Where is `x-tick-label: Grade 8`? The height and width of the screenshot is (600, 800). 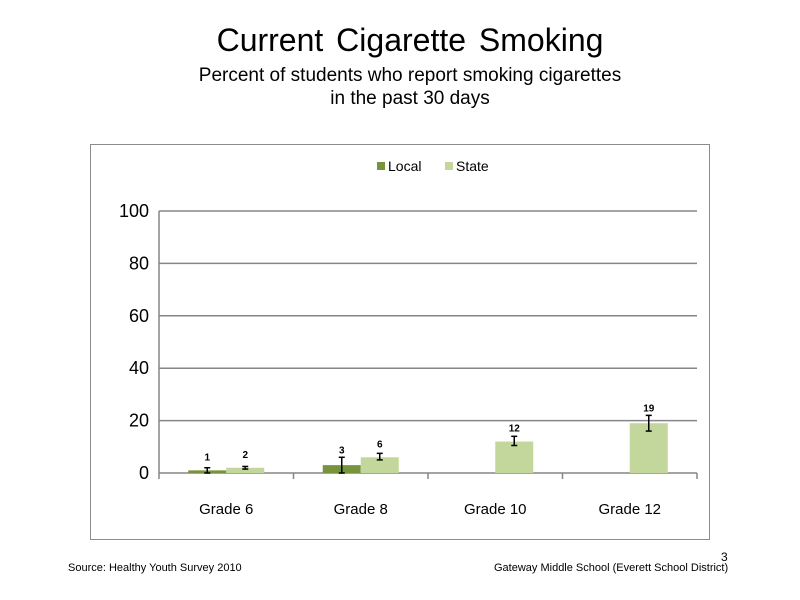
x-tick-label: Grade 8 is located at coordinates (361, 509).